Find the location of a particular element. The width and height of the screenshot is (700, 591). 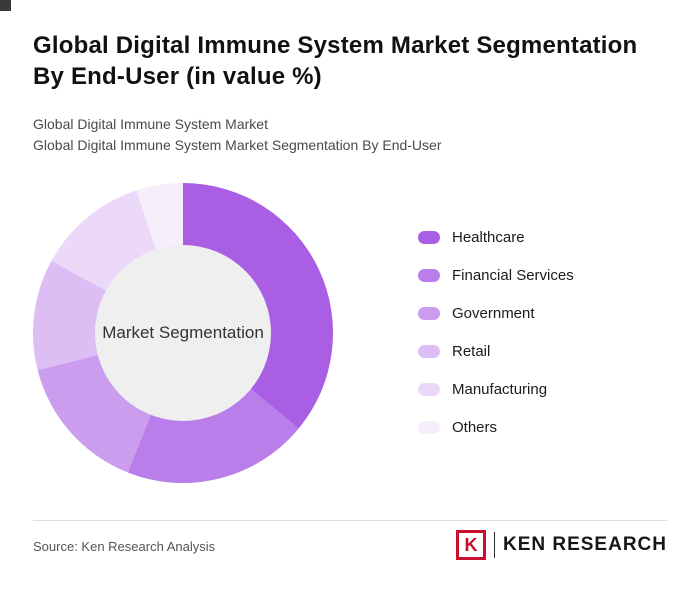

legend-label: Government is located at coordinates (493, 313).